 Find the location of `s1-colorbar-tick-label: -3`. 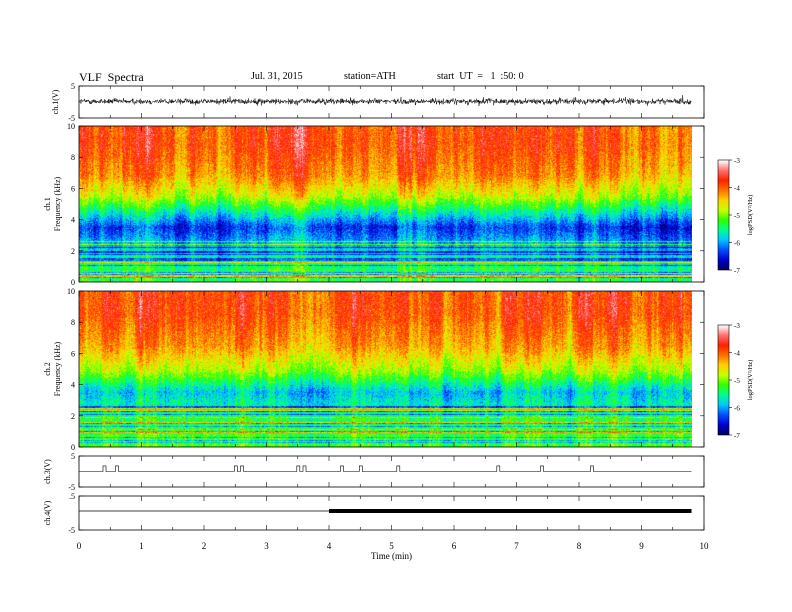

s1-colorbar-tick-label: -3 is located at coordinates (737, 161).